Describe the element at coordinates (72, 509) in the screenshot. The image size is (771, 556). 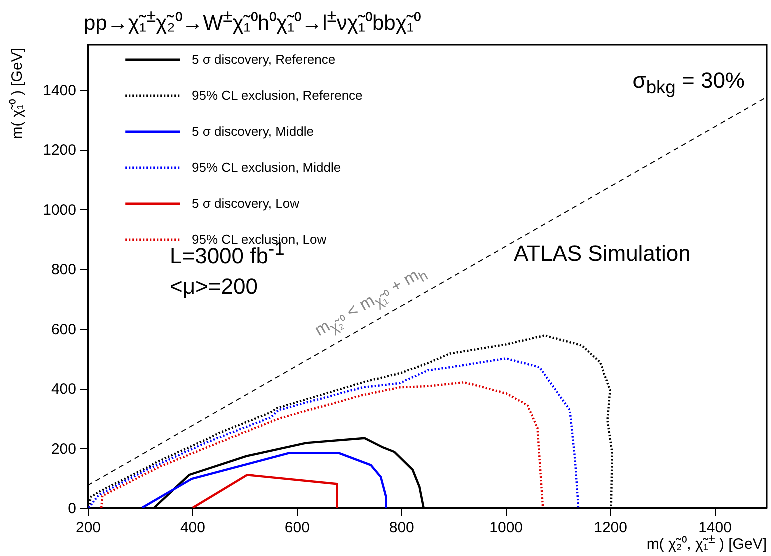
I see `y-tick-label: 0` at that location.